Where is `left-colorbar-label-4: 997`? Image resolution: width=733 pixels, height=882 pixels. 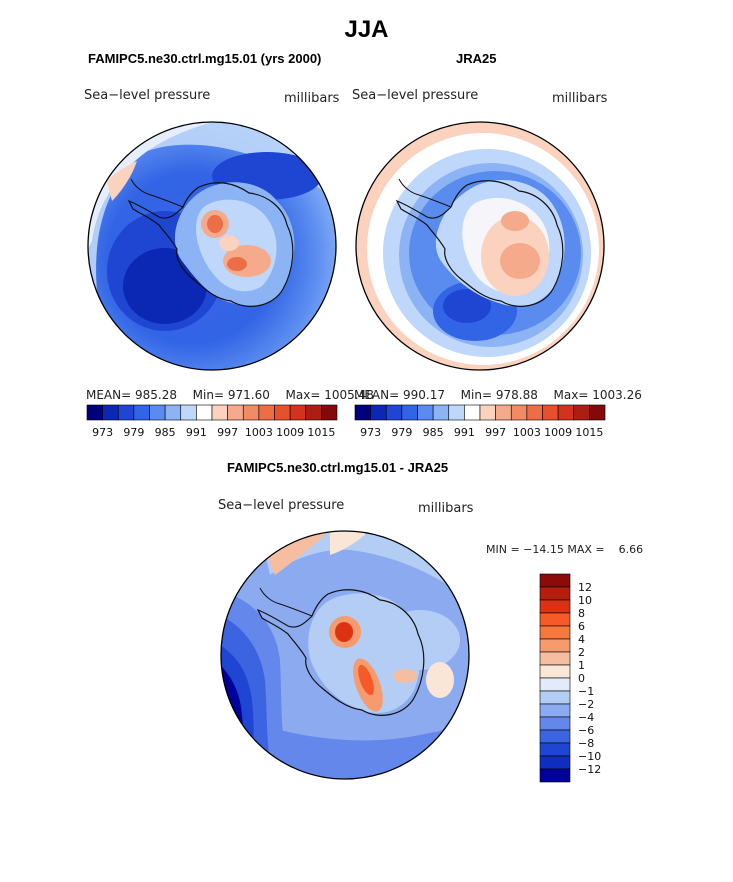
left-colorbar-label-4: 997 is located at coordinates (227, 432).